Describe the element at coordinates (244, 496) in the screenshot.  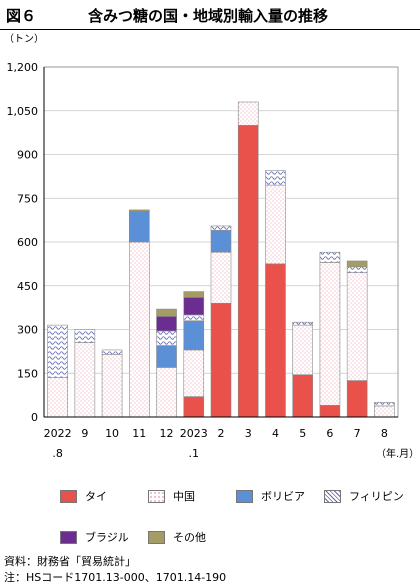
I see `legend-swatch-bolivia` at that location.